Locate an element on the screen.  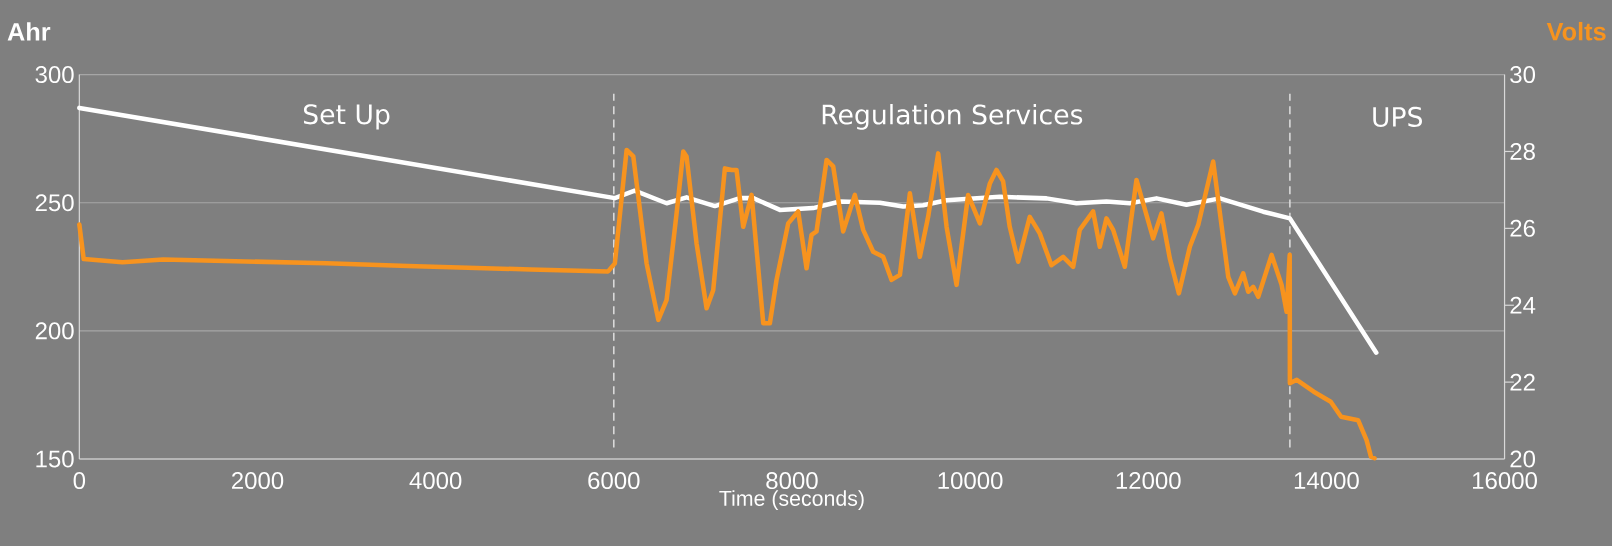
y2-tick-label: 20 is located at coordinates (1523, 459).